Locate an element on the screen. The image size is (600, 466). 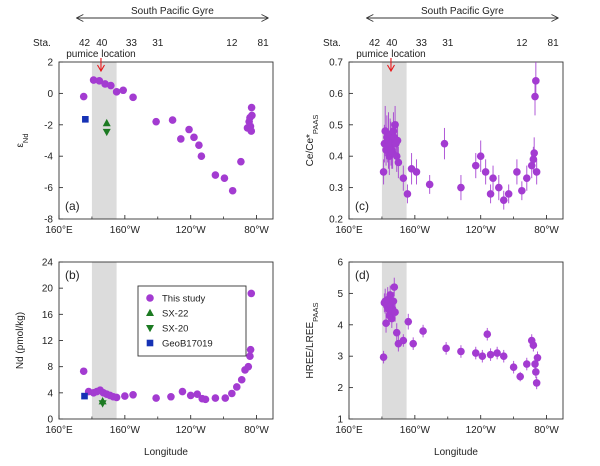
legend-marker is located at coordinates (150, 329).